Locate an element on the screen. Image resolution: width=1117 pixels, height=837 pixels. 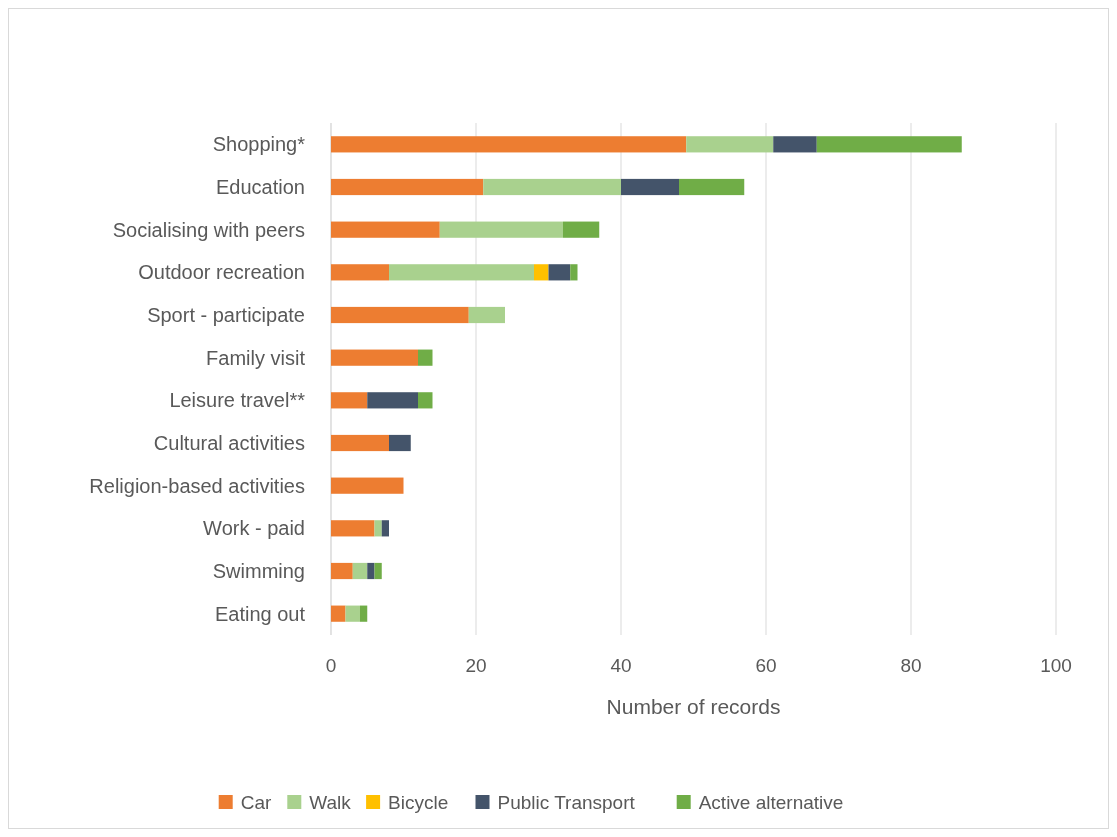
y-tick-label: Outdoor recreation is located at coordinates (221, 272).